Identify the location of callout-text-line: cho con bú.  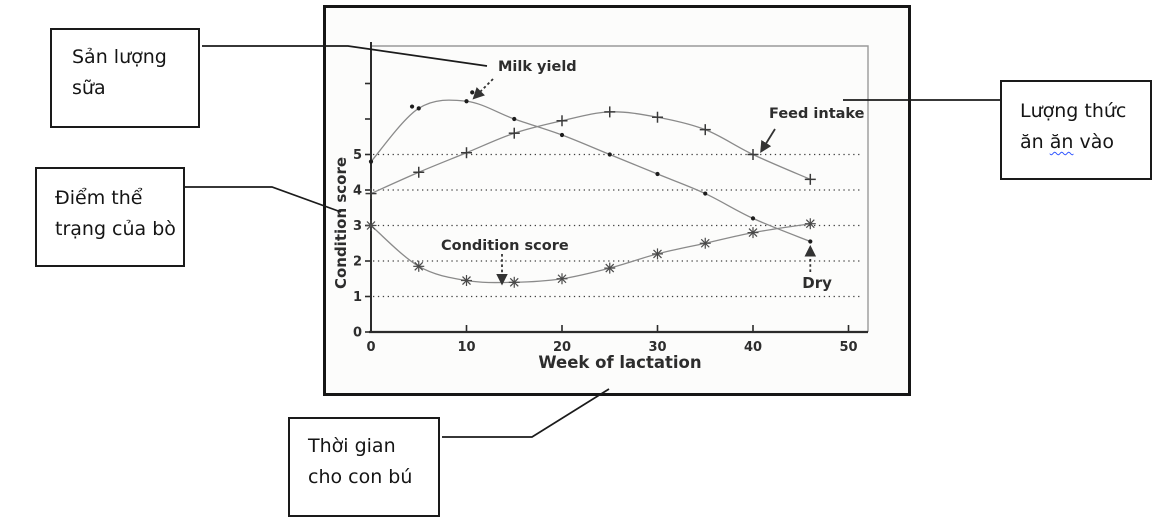
(360, 477).